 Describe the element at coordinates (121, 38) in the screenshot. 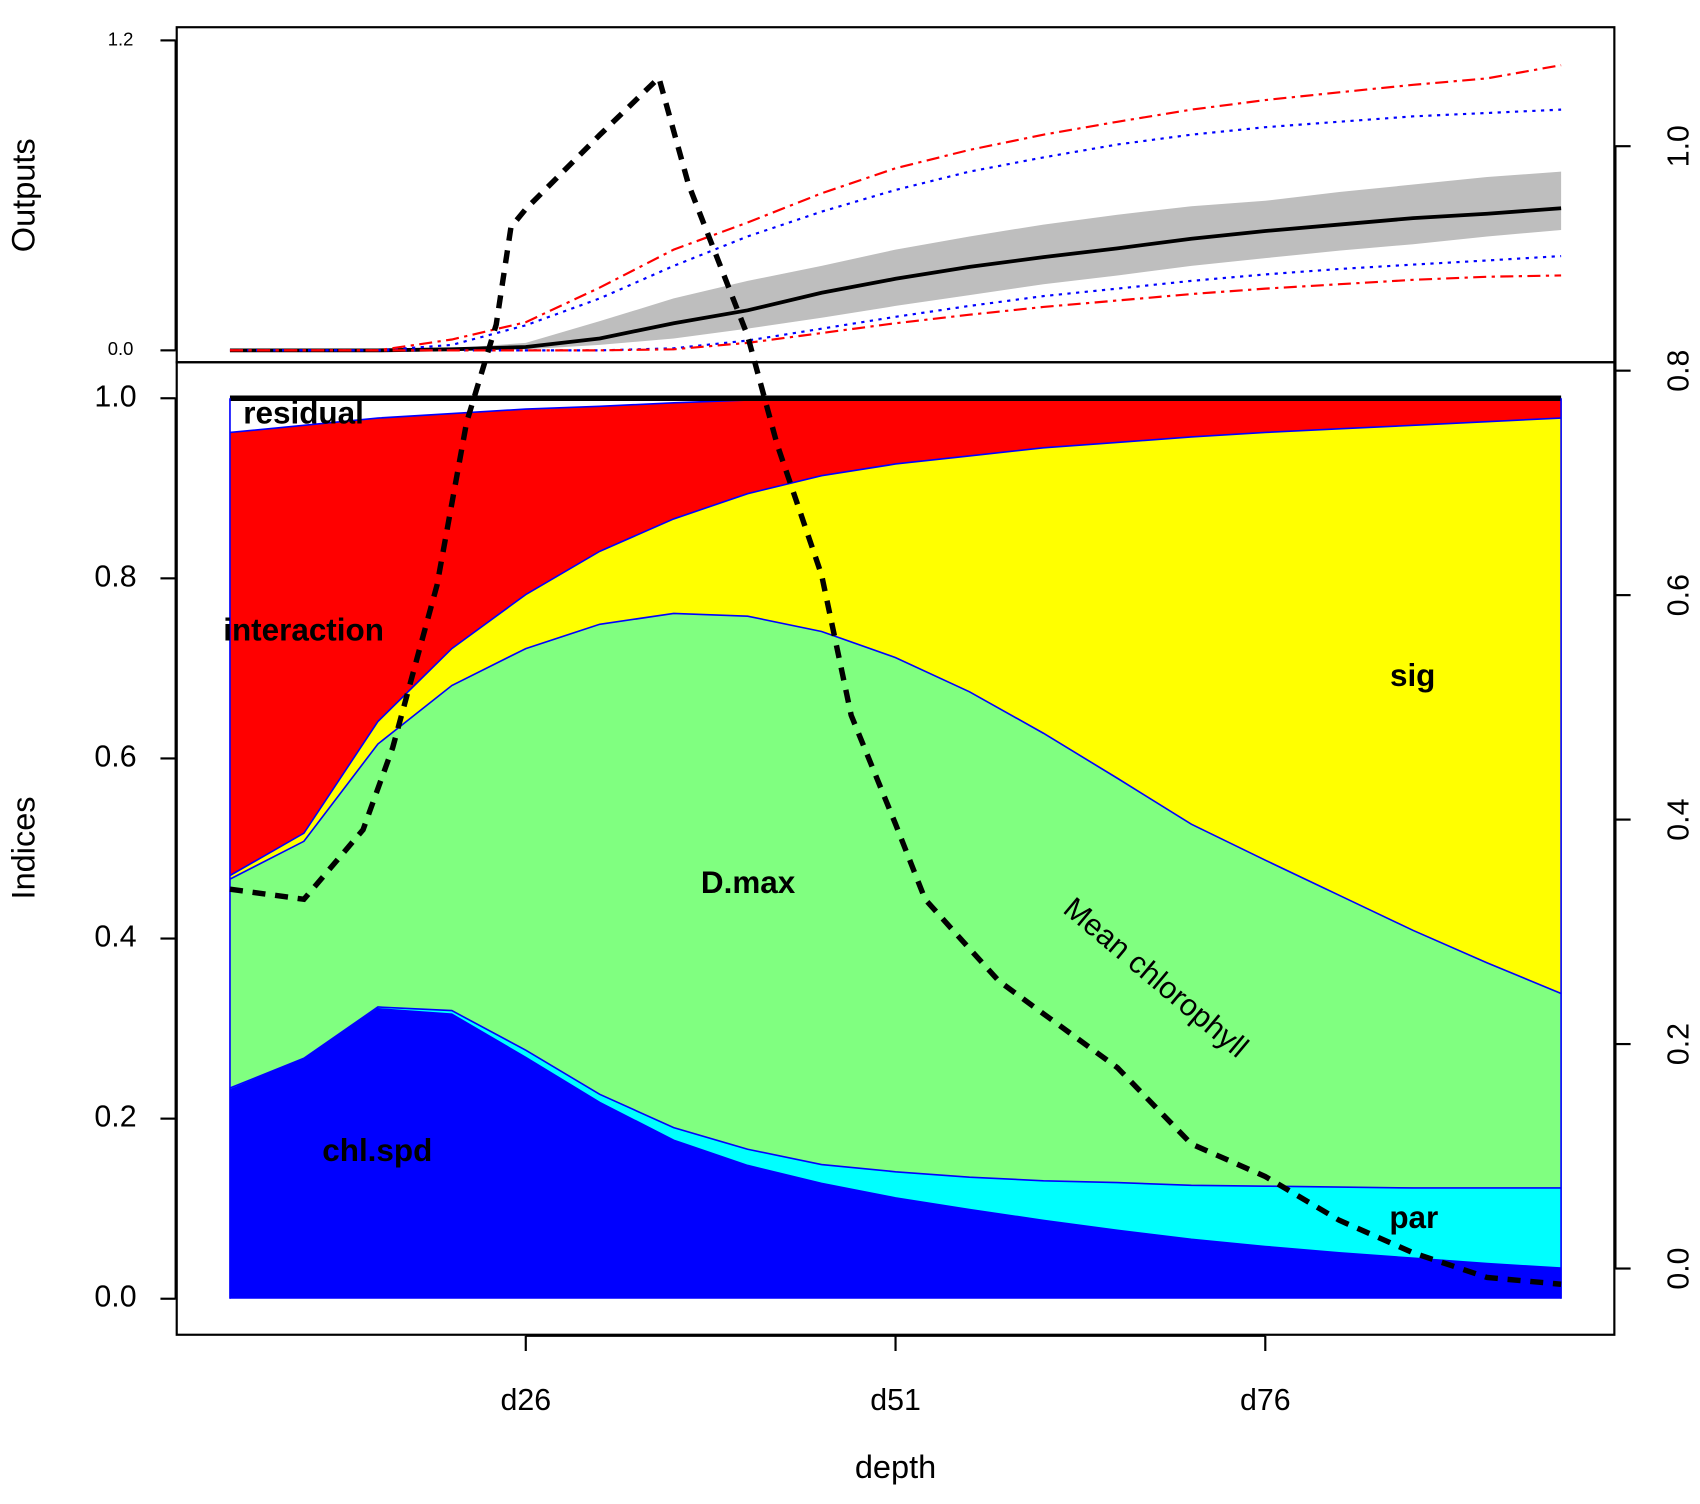

I see `y-tick-label: 1.2` at that location.